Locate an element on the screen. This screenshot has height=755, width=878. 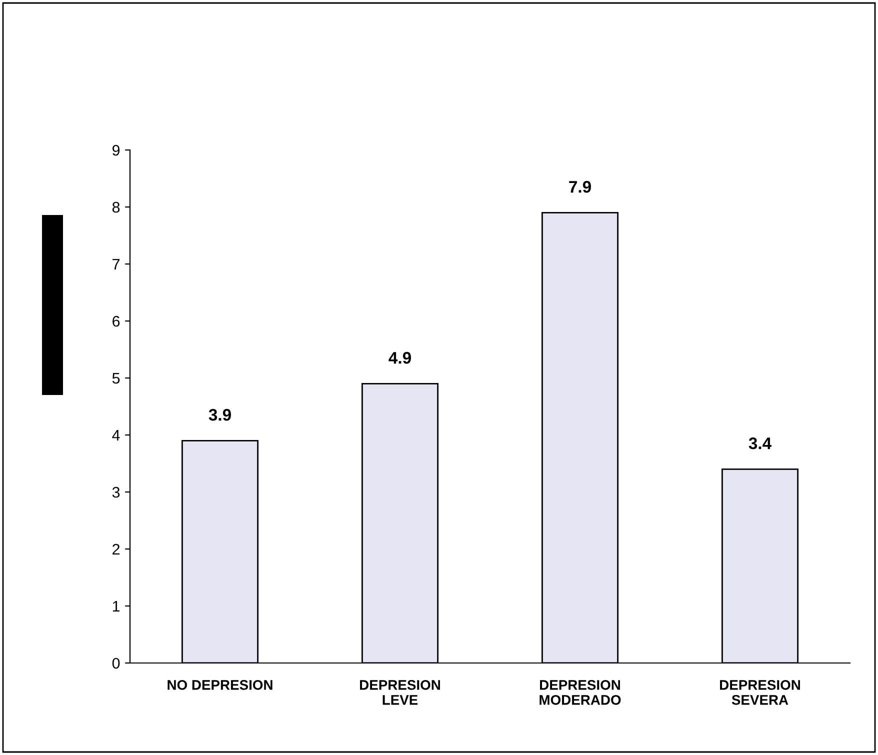
y-tick-label: 3 is located at coordinates (116, 492).